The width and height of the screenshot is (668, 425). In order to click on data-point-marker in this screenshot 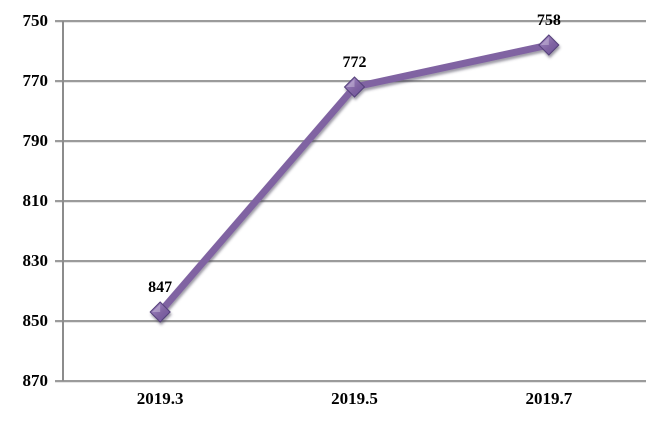, I will do `click(160, 312)`.